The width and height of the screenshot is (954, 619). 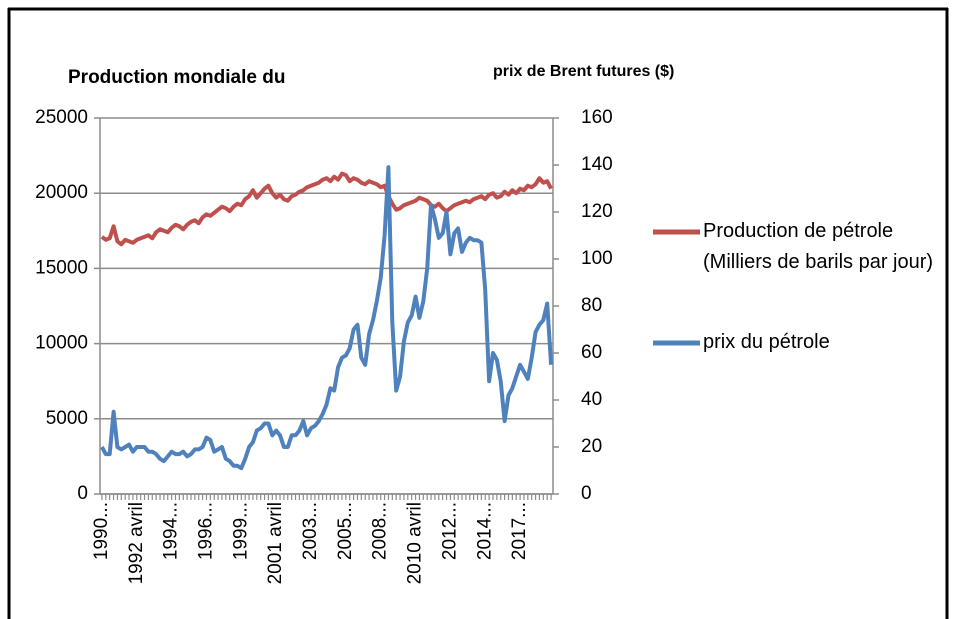 What do you see at coordinates (61, 117) in the screenshot?
I see `y-tick-label: 25000` at bounding box center [61, 117].